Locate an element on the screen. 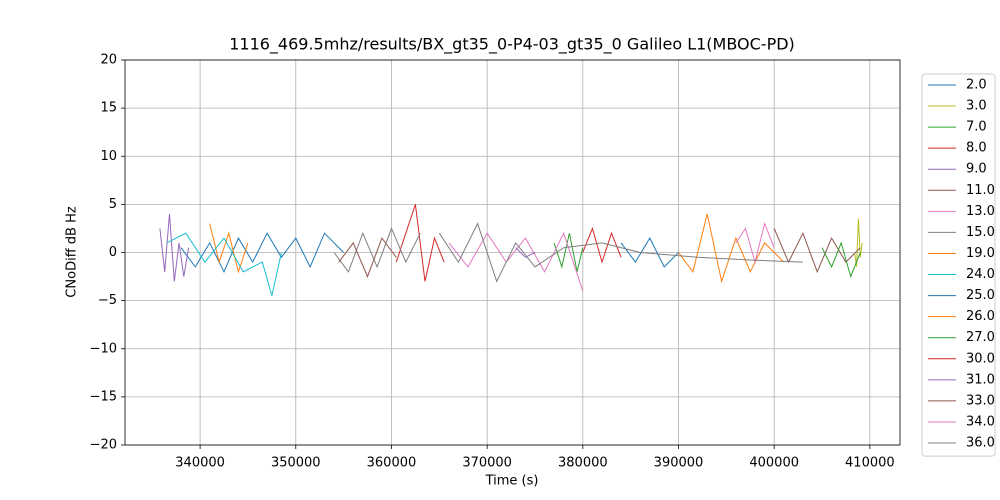  x-tick-label: 380000 is located at coordinates (583, 463).